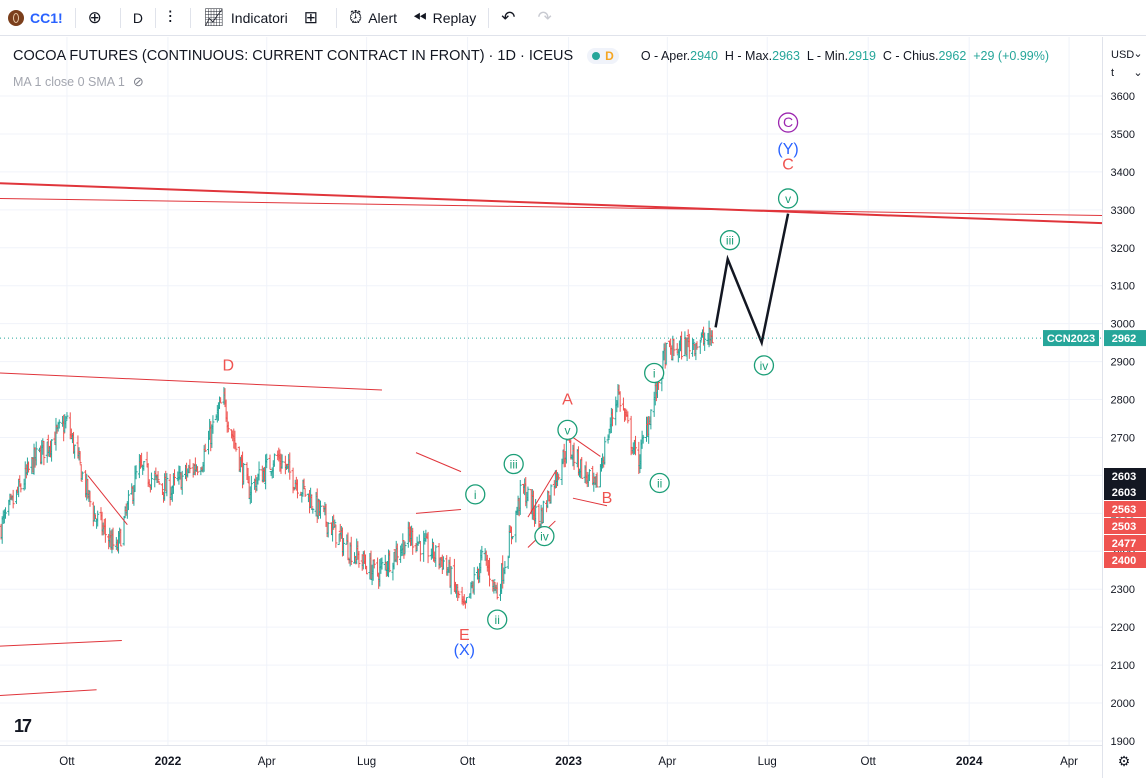  I want to click on symbol-search: CC1!, so click(35, 18).